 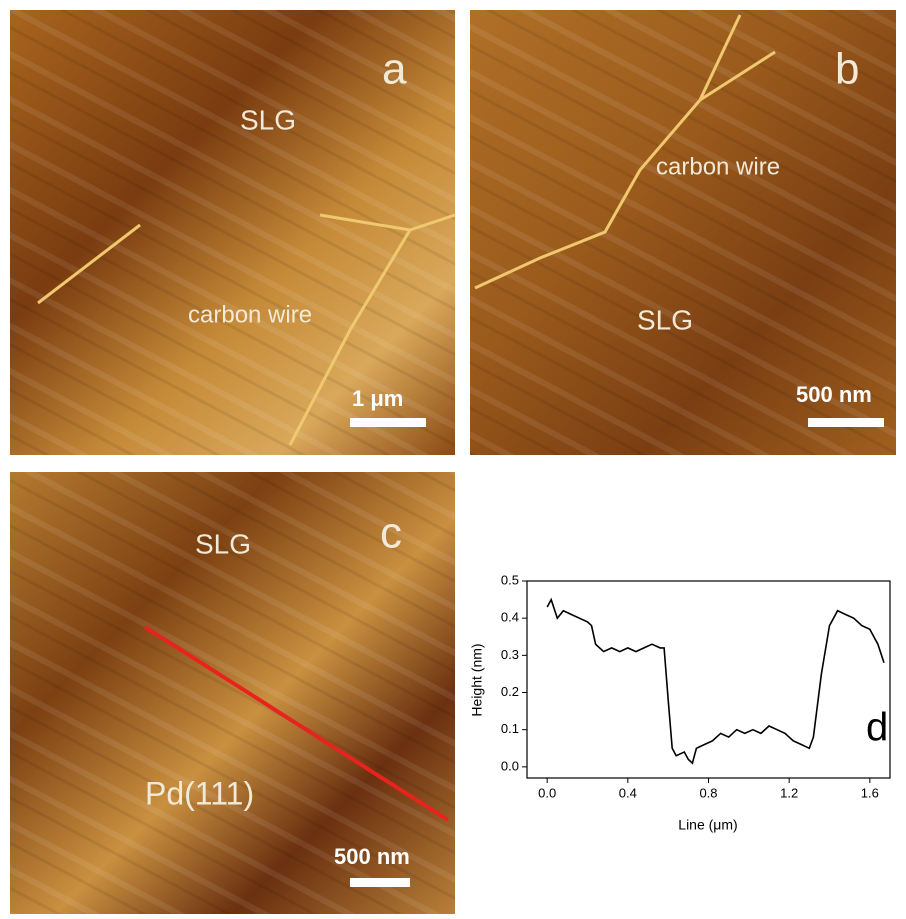 I want to click on y-tick-label: 0.3, so click(x=510, y=654).